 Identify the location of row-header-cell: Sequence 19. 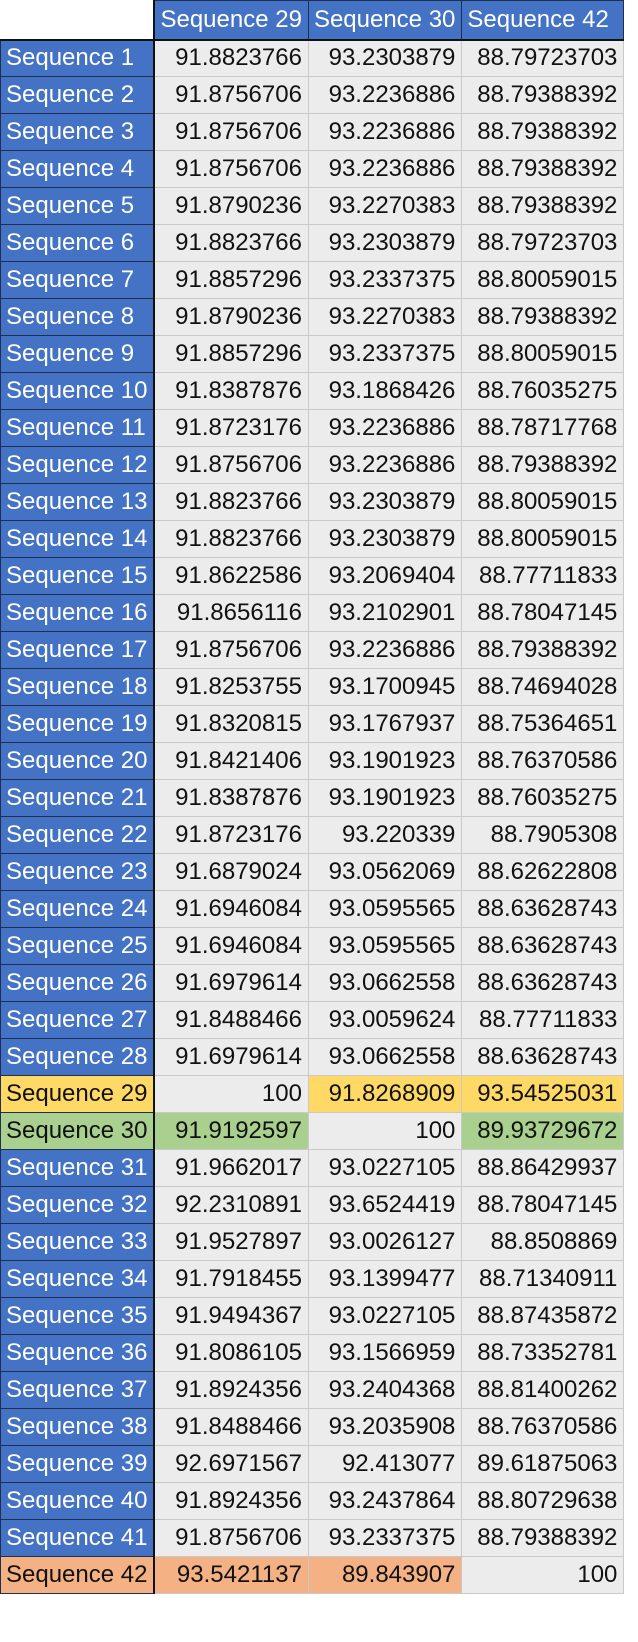
(78, 724).